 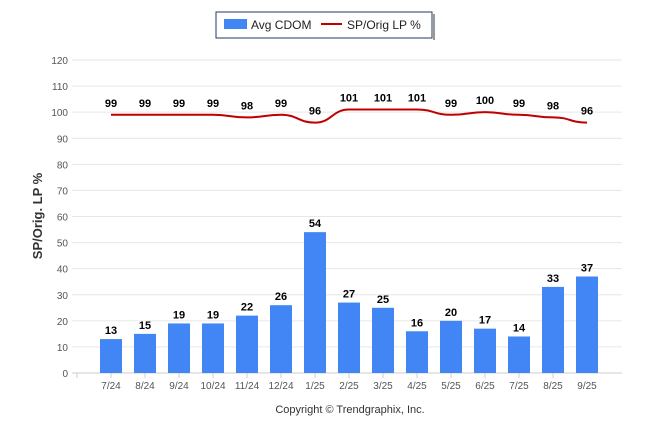 What do you see at coordinates (63, 270) in the screenshot?
I see `y-tick-label: 40` at bounding box center [63, 270].